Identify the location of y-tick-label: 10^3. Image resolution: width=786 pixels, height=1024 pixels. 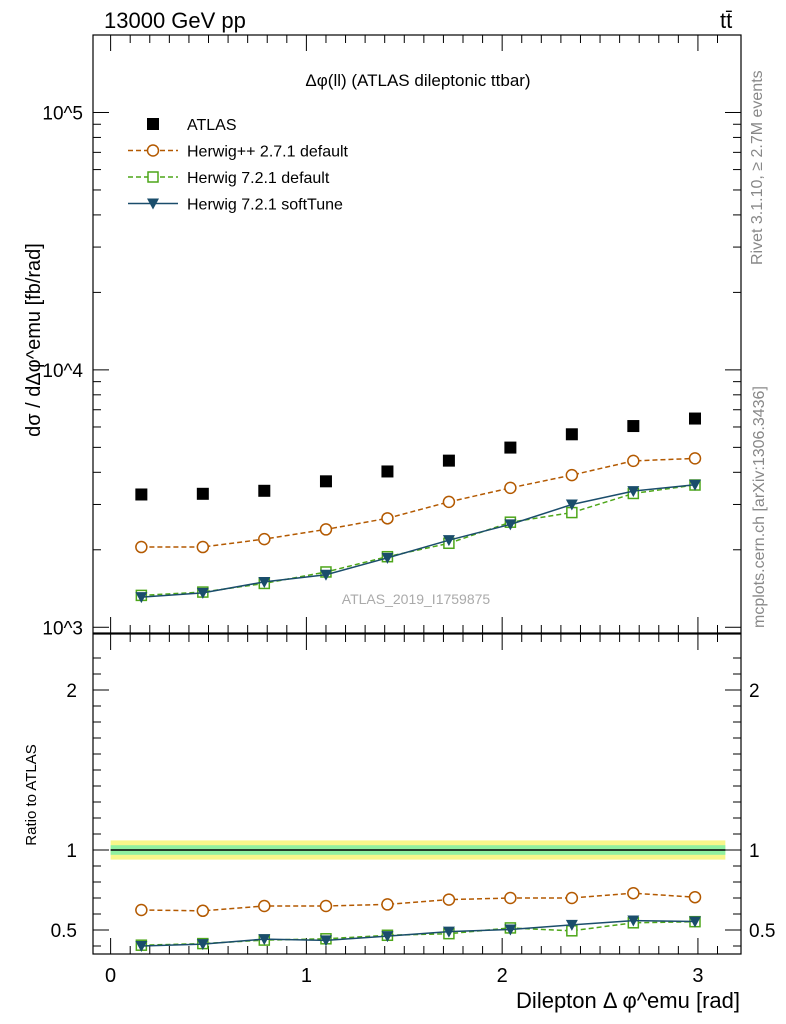
(62, 628).